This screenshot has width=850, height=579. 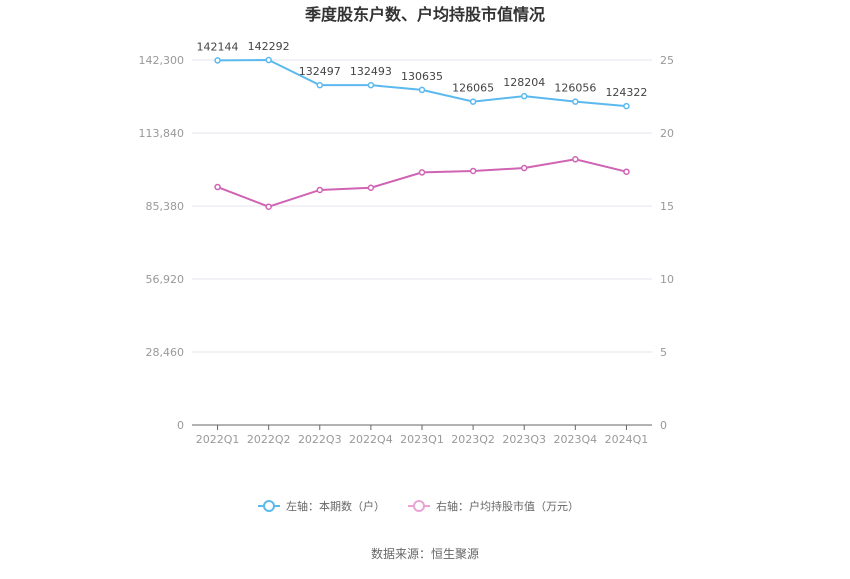 What do you see at coordinates (425, 553) in the screenshot?
I see `data-source: 数据来源：恒生聚源` at bounding box center [425, 553].